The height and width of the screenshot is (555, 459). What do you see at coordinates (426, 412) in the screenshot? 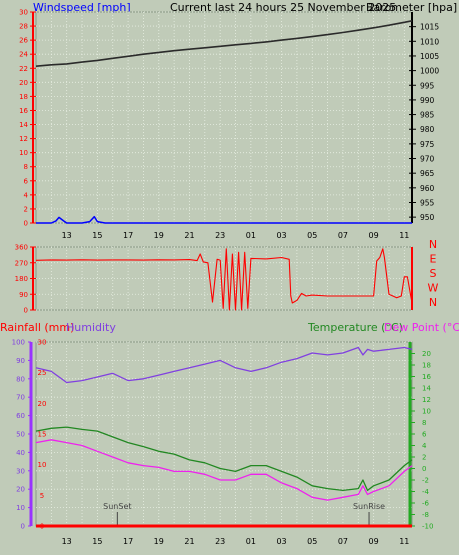
I see `temperature-tick-label: 10` at bounding box center [426, 412].